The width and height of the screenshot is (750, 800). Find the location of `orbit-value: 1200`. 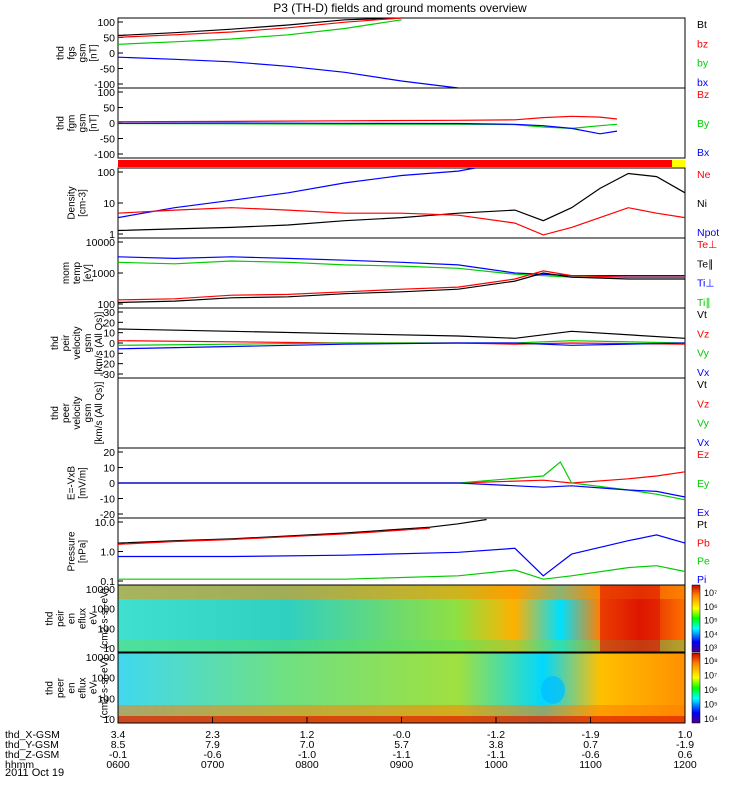

orbit-value: 1200 is located at coordinates (685, 765).